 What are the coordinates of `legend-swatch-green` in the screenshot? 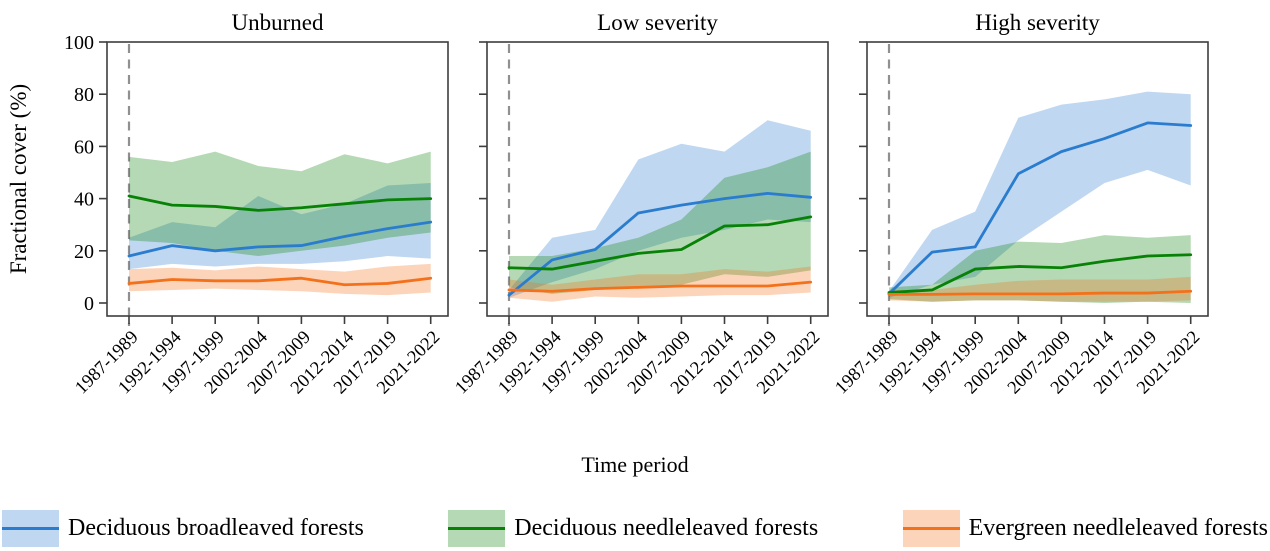 It's located at (477, 528).